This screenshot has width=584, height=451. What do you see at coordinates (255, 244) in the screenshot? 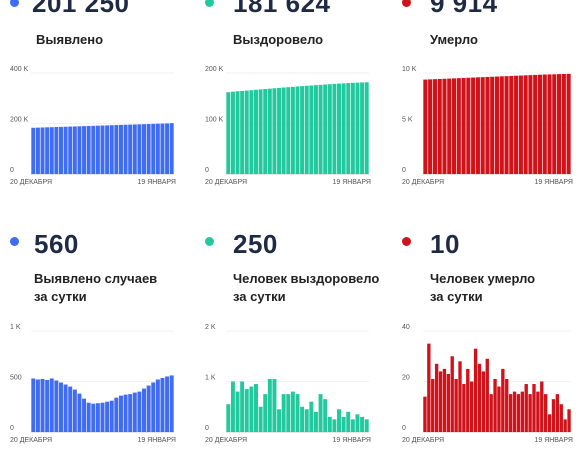
I see `recovered-daily-total: 250` at bounding box center [255, 244].